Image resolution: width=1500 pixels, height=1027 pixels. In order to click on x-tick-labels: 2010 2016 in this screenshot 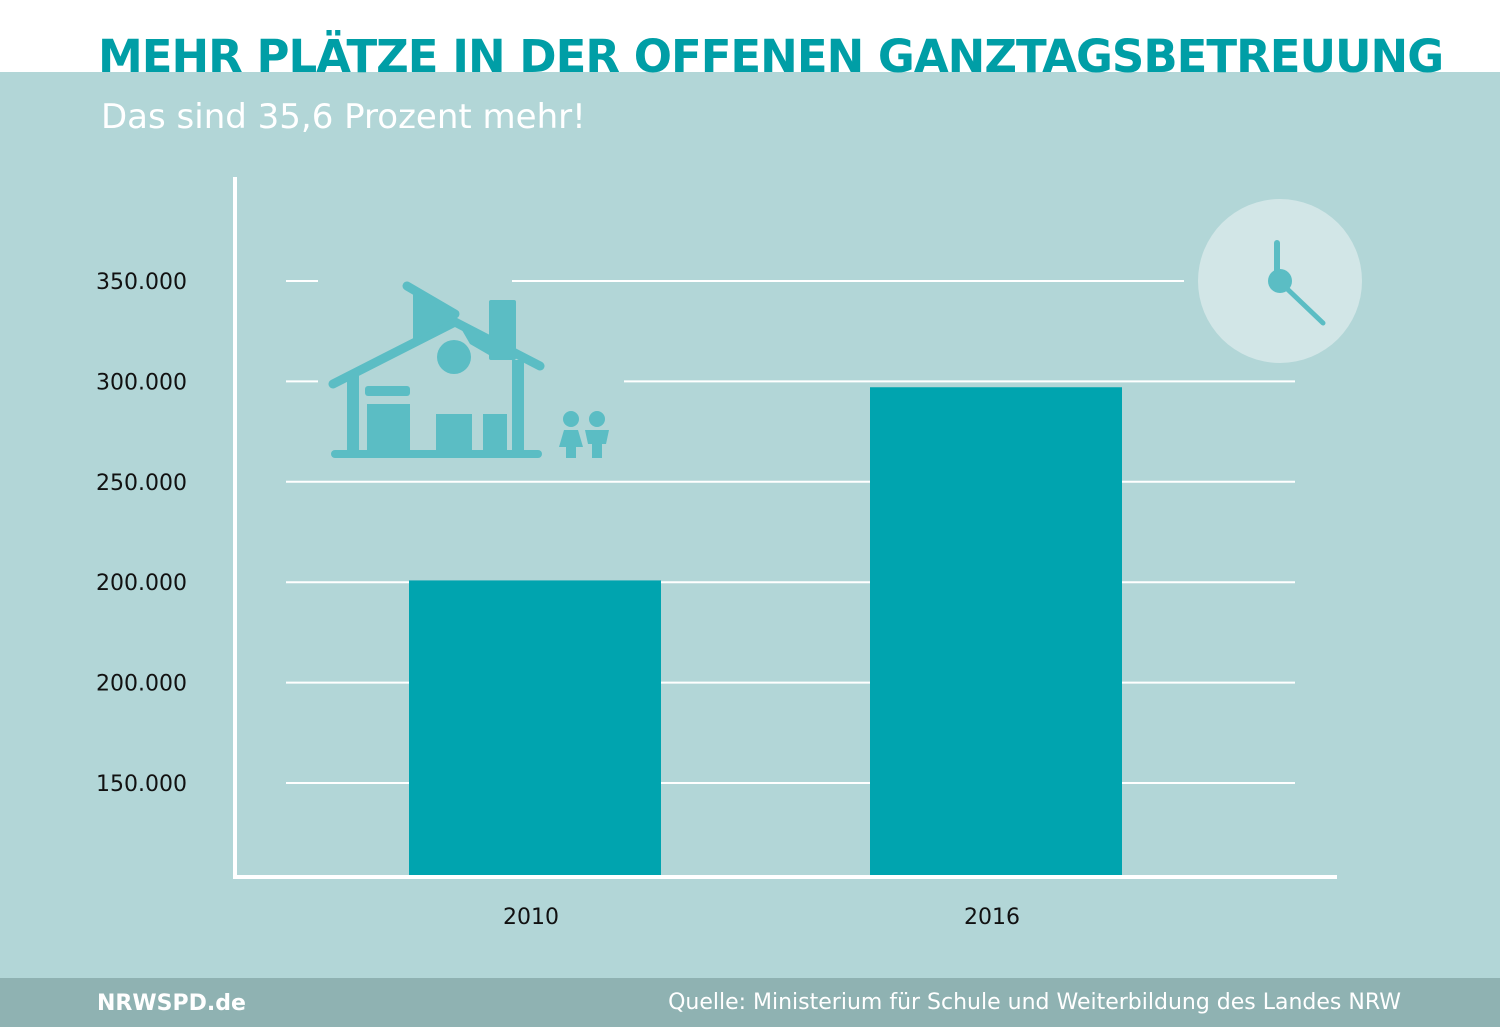, I will do `click(761, 917)`.